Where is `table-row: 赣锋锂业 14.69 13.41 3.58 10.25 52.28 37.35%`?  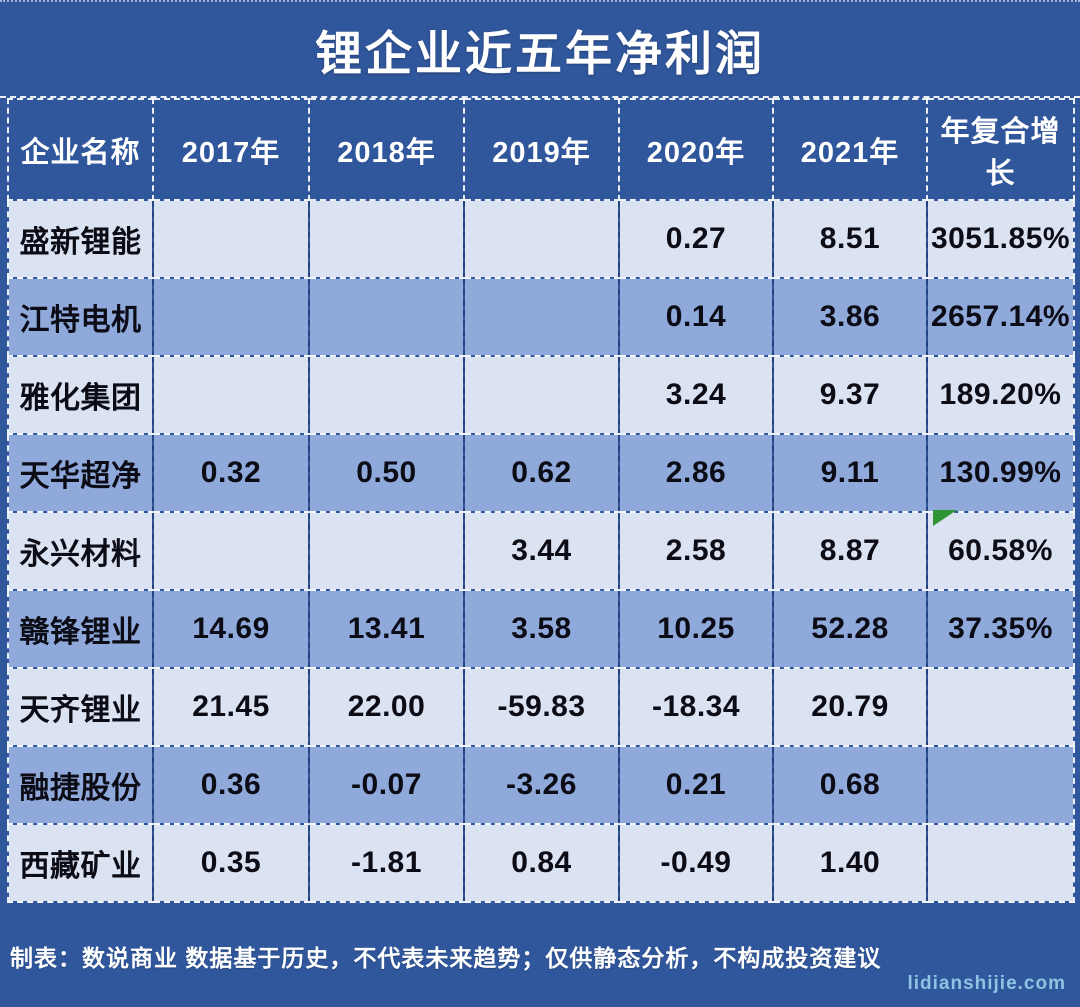
table-row: 赣锋锂业 14.69 13.41 3.58 10.25 52.28 37.35% is located at coordinates (541, 629).